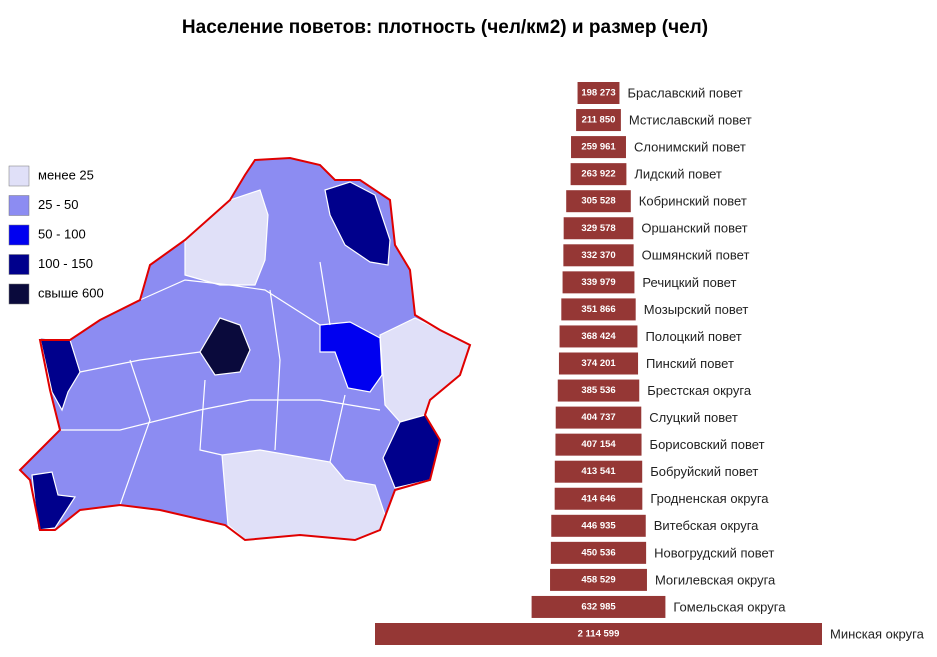 This screenshot has height=657, width=937. I want to click on value-label: 632 985, so click(598, 606).